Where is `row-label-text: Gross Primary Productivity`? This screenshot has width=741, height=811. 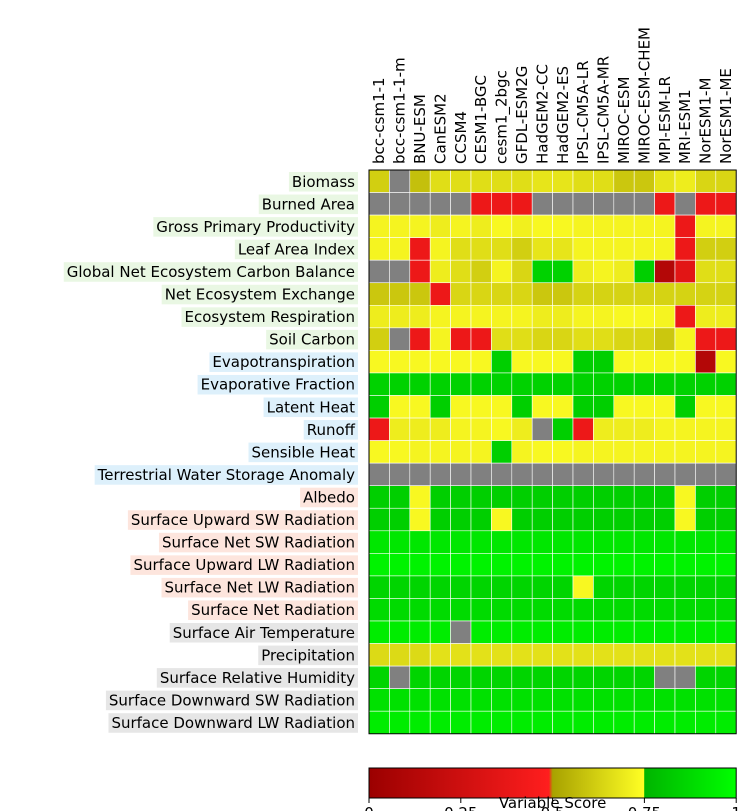
row-label-text: Gross Primary Productivity is located at coordinates (255, 227).